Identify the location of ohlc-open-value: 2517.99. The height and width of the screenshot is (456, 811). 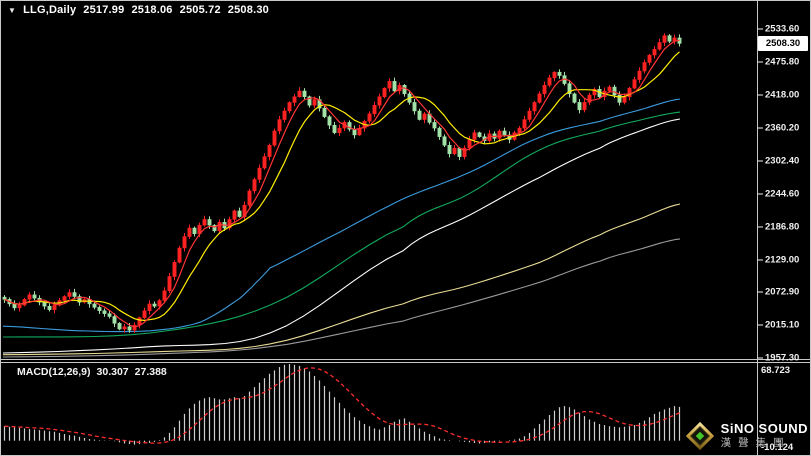
(104, 10).